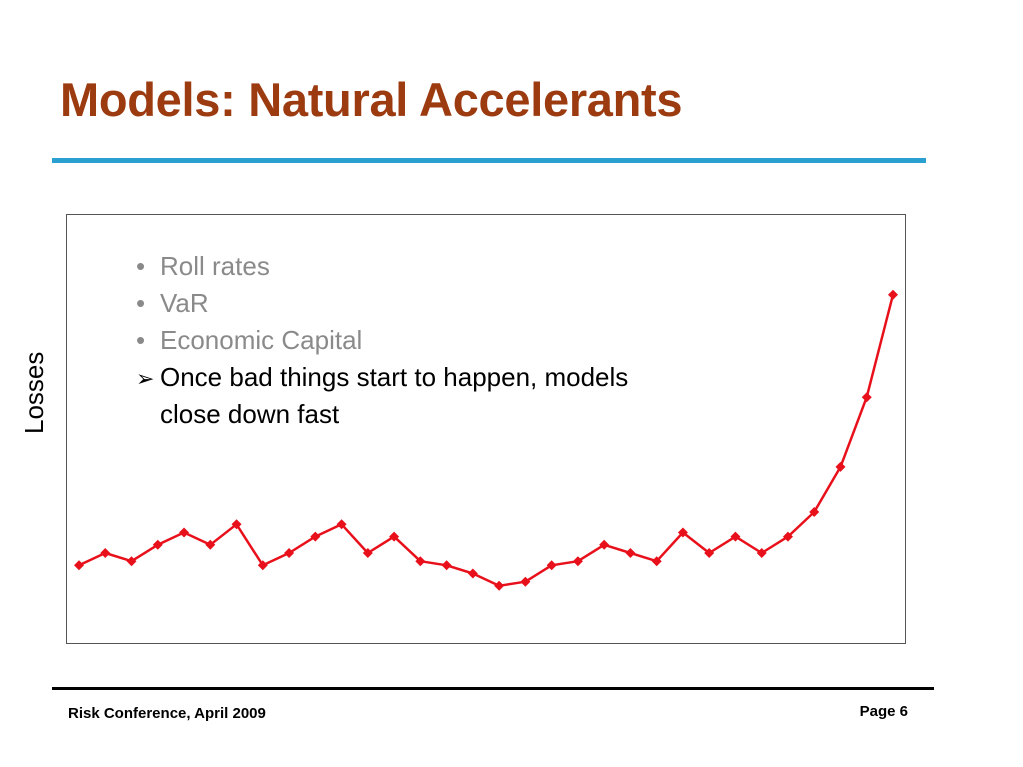  I want to click on bullet-text: Roll rates, so click(215, 266).